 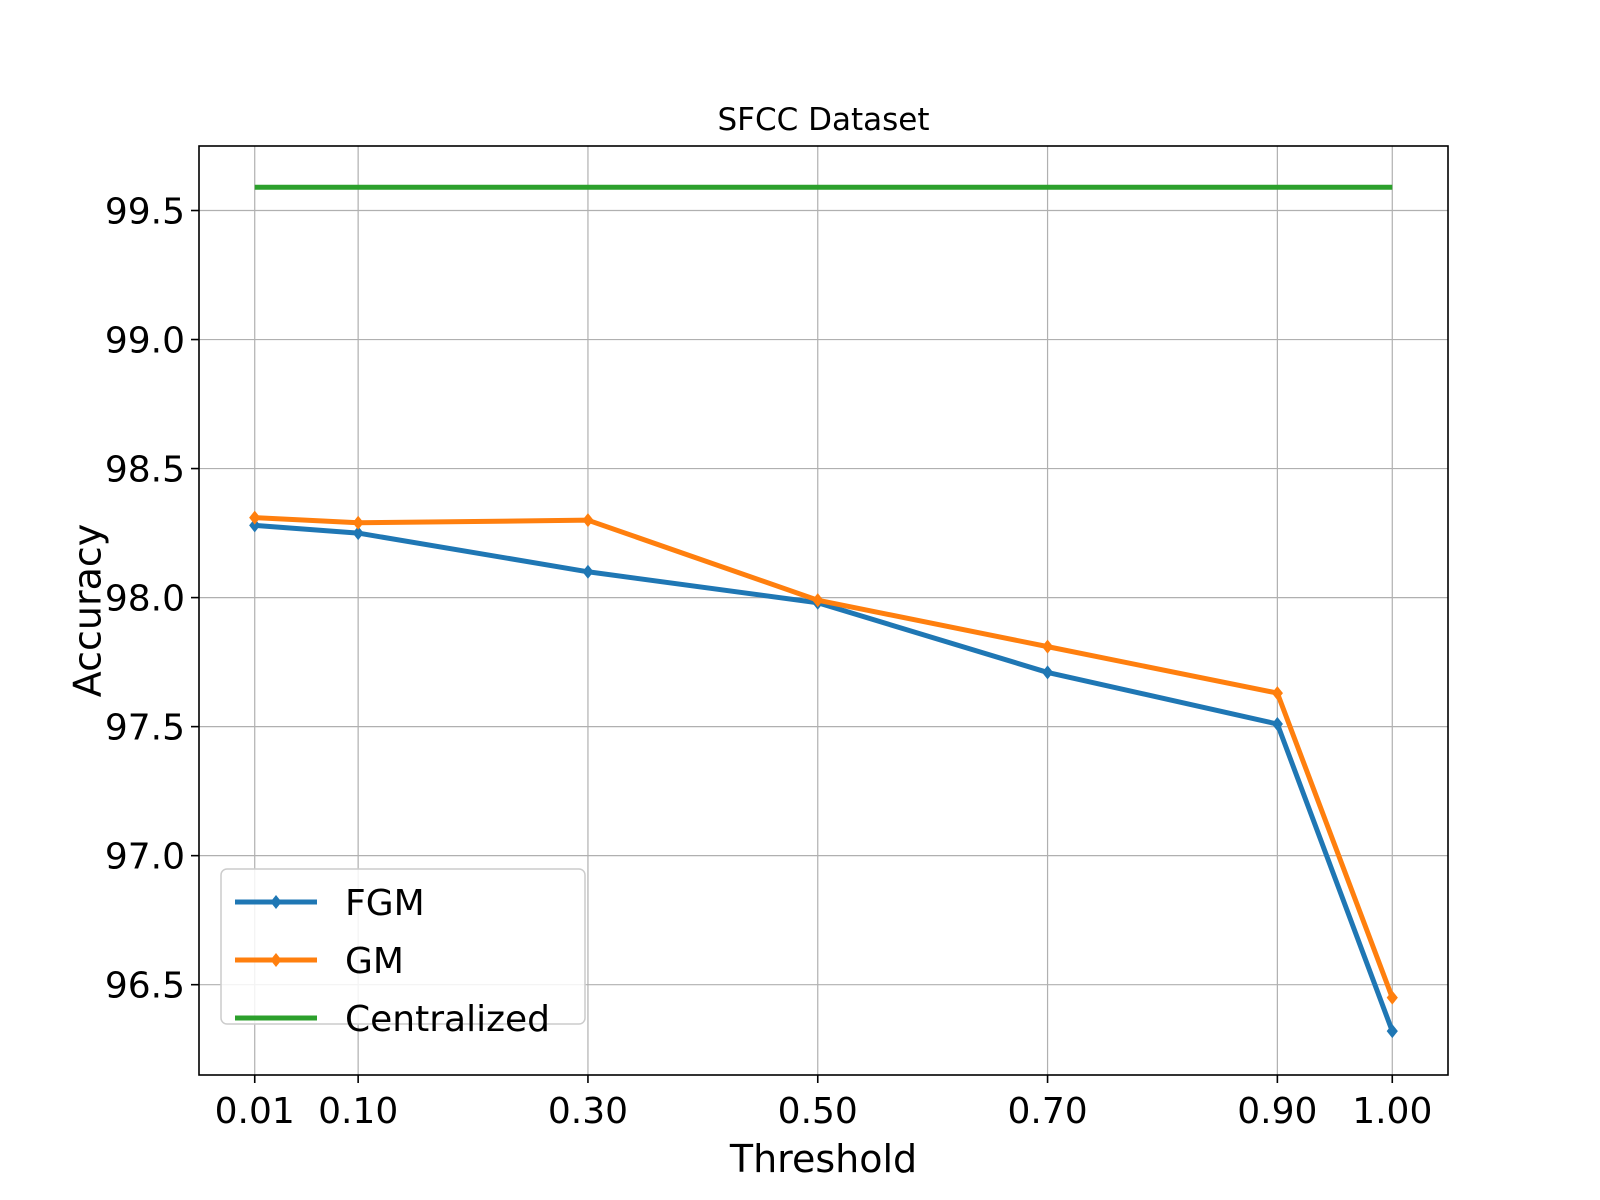 I want to click on legend-label-centralized: Centralized, so click(x=447, y=1019).